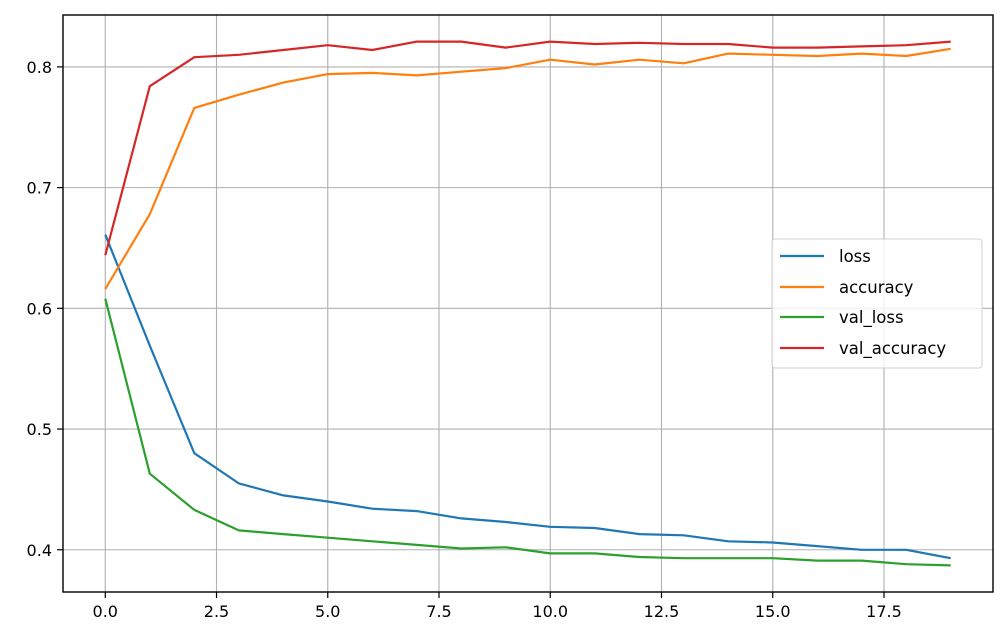  I want to click on legend-box, so click(877, 303).